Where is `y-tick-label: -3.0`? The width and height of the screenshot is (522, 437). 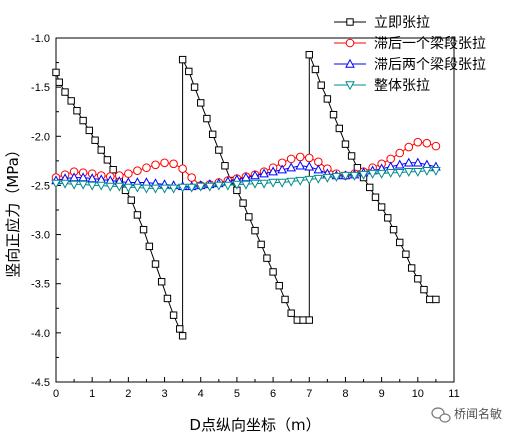 y-tick-label: -3.0 is located at coordinates (40, 236).